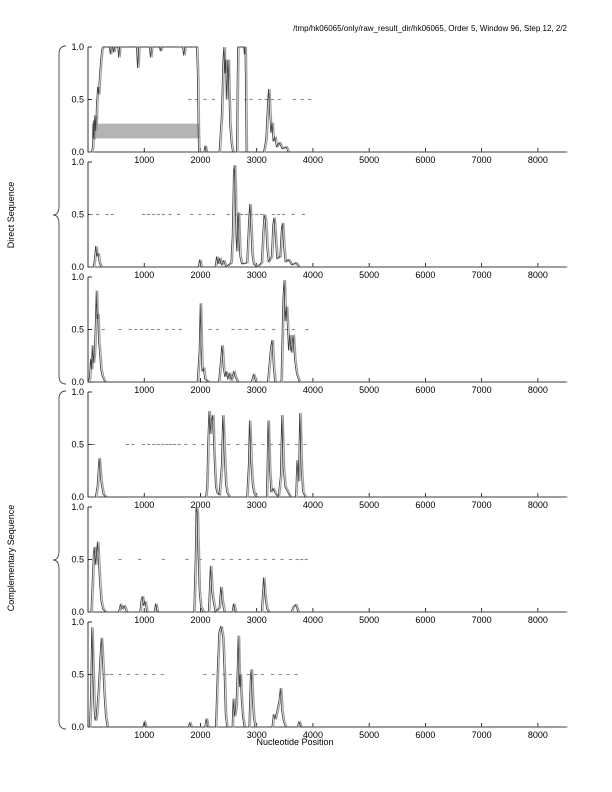 The image size is (612, 792). What do you see at coordinates (11, 558) in the screenshot?
I see `ylabel-complementary-sequence: Complementary Sequence` at bounding box center [11, 558].